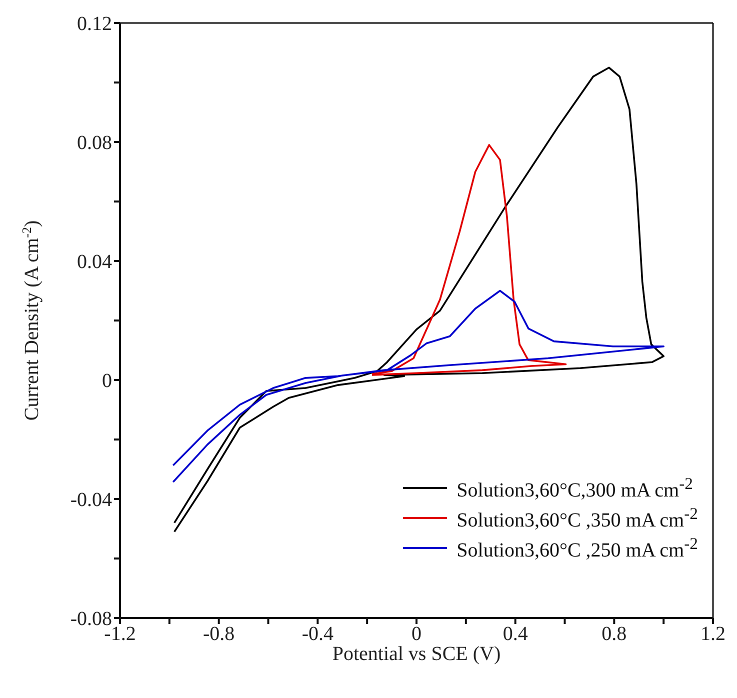 Image resolution: width=737 pixels, height=698 pixels. I want to click on y-tick-label: -0.08, so click(91, 619).